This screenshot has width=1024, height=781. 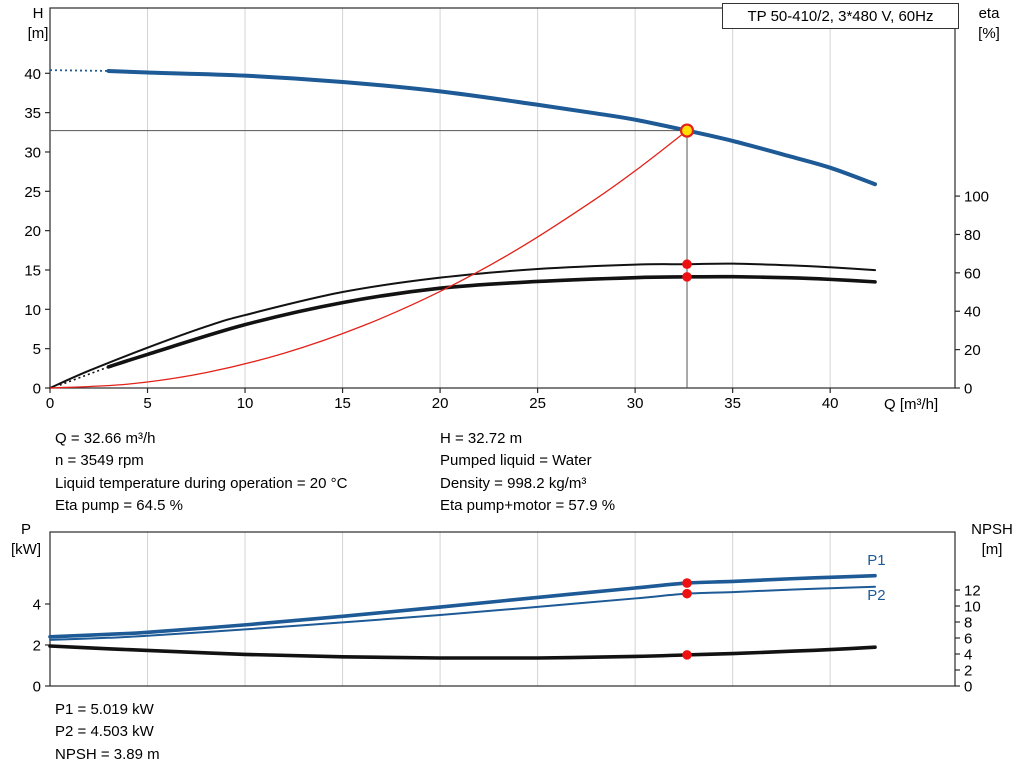 What do you see at coordinates (687, 130) in the screenshot?
I see `duty-point-marker` at bounding box center [687, 130].